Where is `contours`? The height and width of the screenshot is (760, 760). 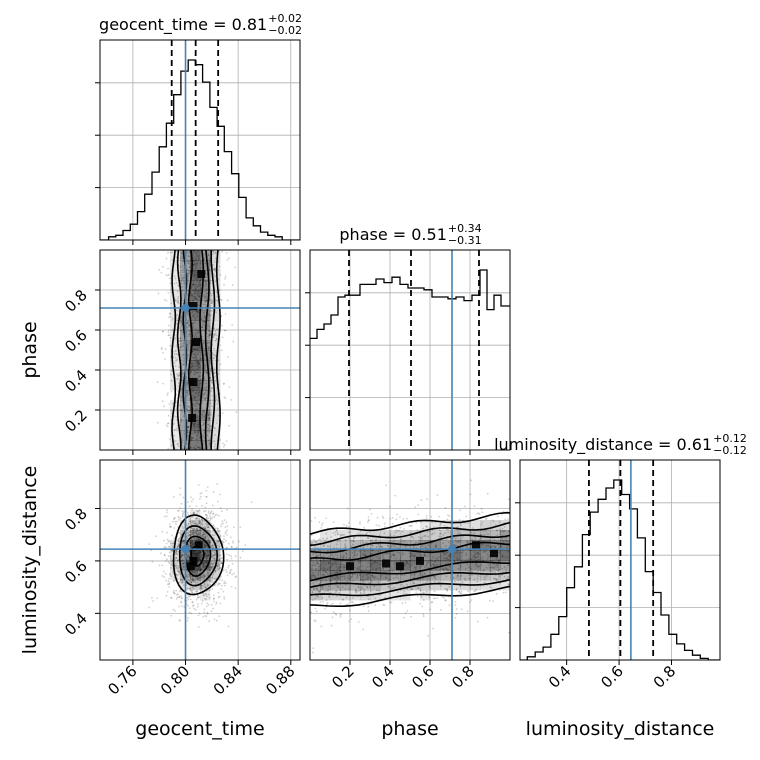 contours is located at coordinates (410, 559).